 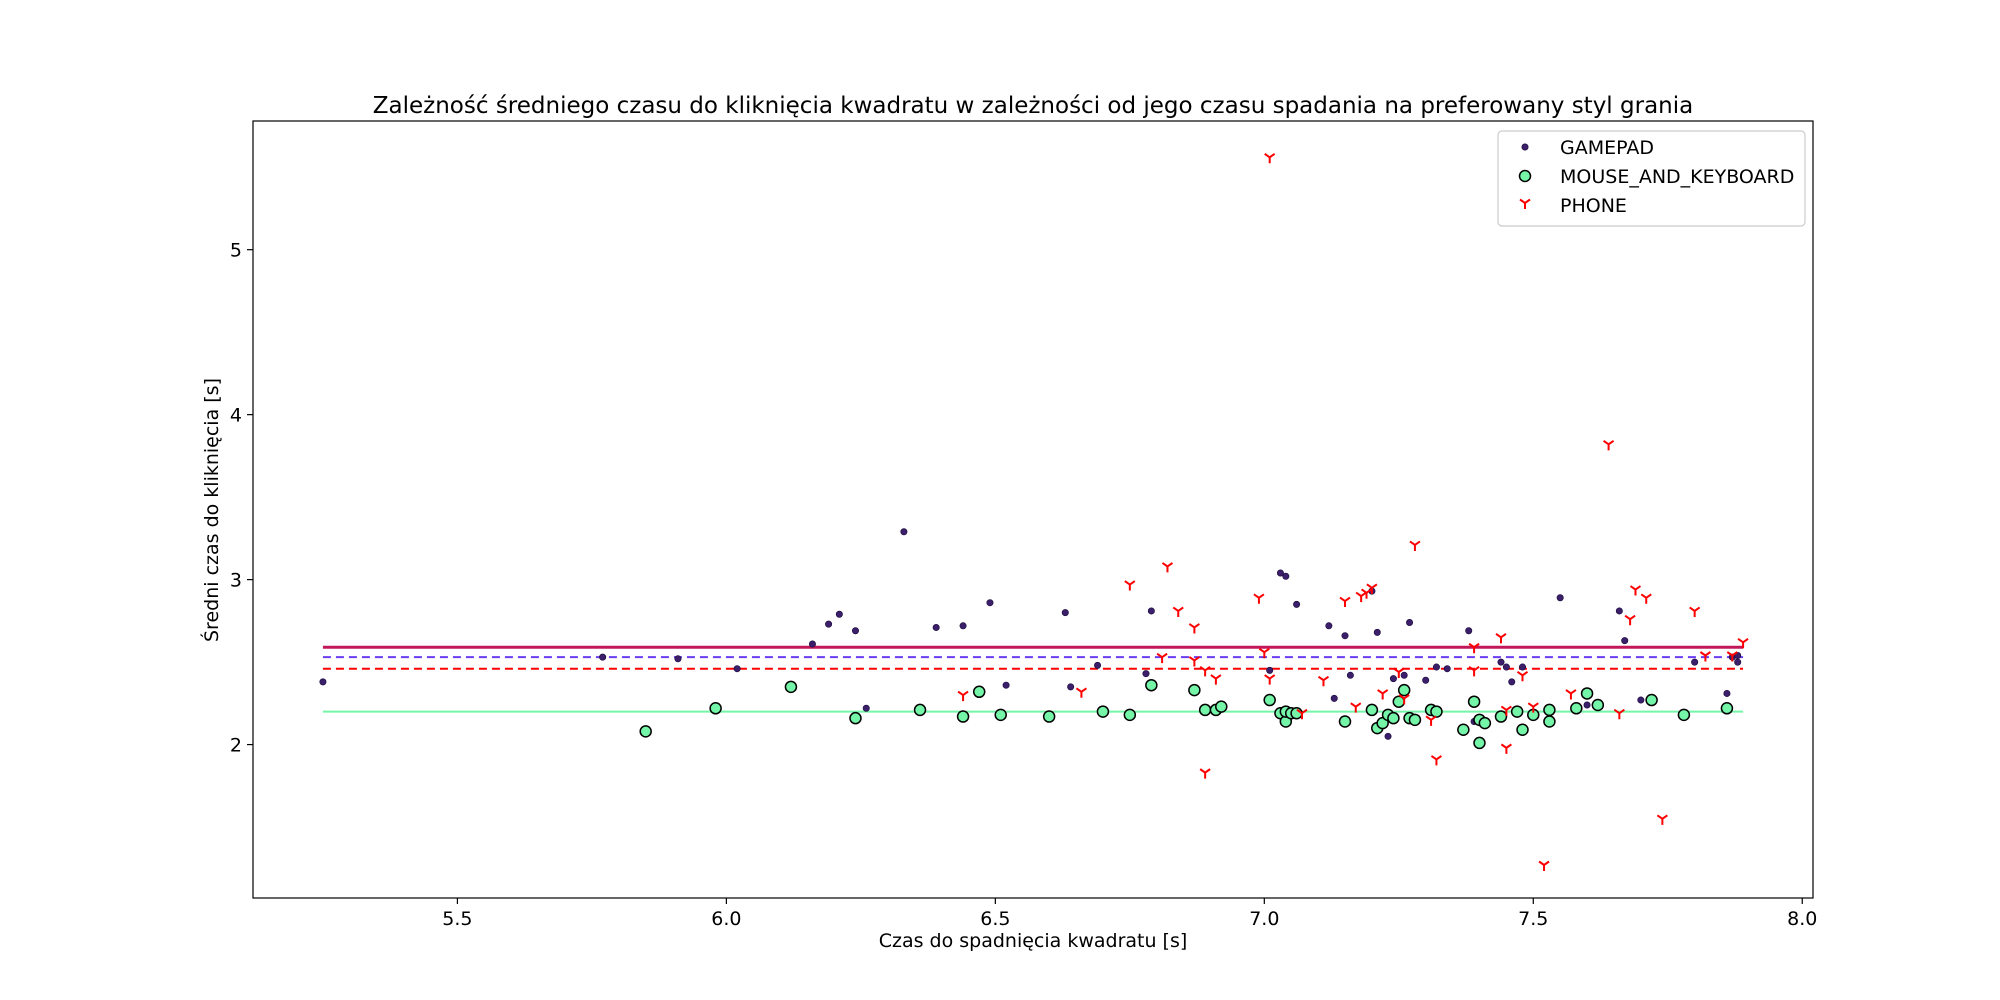 I want to click on legend-label: GAMEPAD, so click(x=1607, y=148).